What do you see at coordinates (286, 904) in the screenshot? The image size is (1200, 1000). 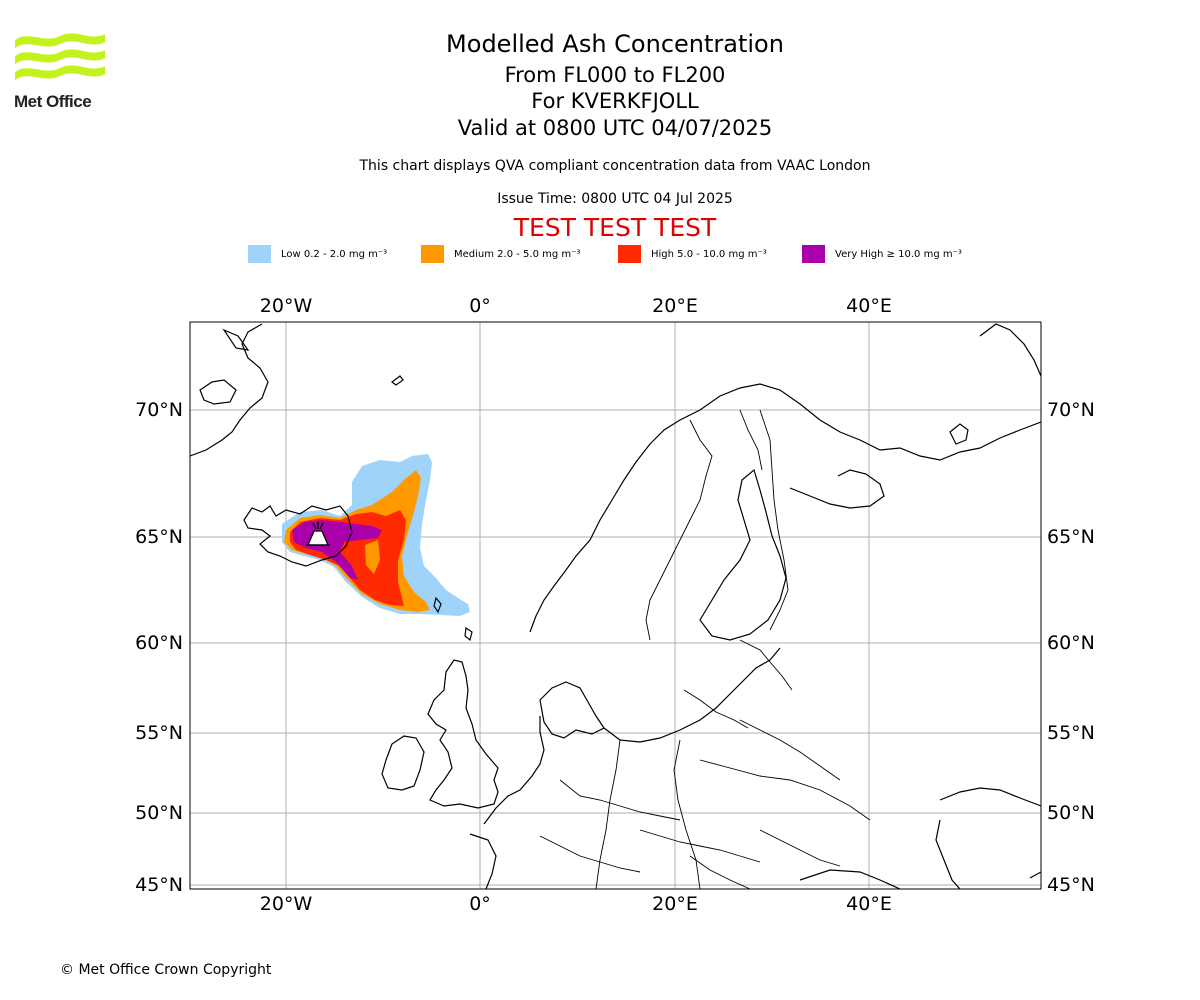 I see `lon-label-bottom-20w: 20°W` at bounding box center [286, 904].